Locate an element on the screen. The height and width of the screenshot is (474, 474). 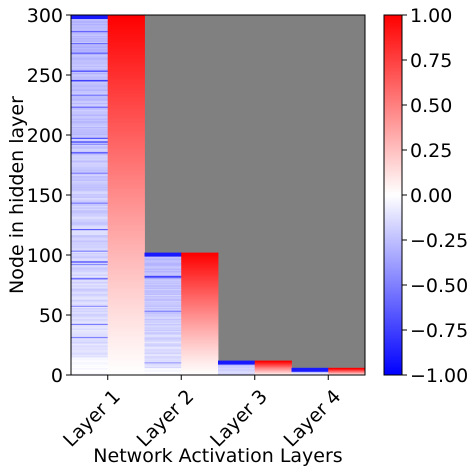
column-layer-4-mixed is located at coordinates (310, 371).